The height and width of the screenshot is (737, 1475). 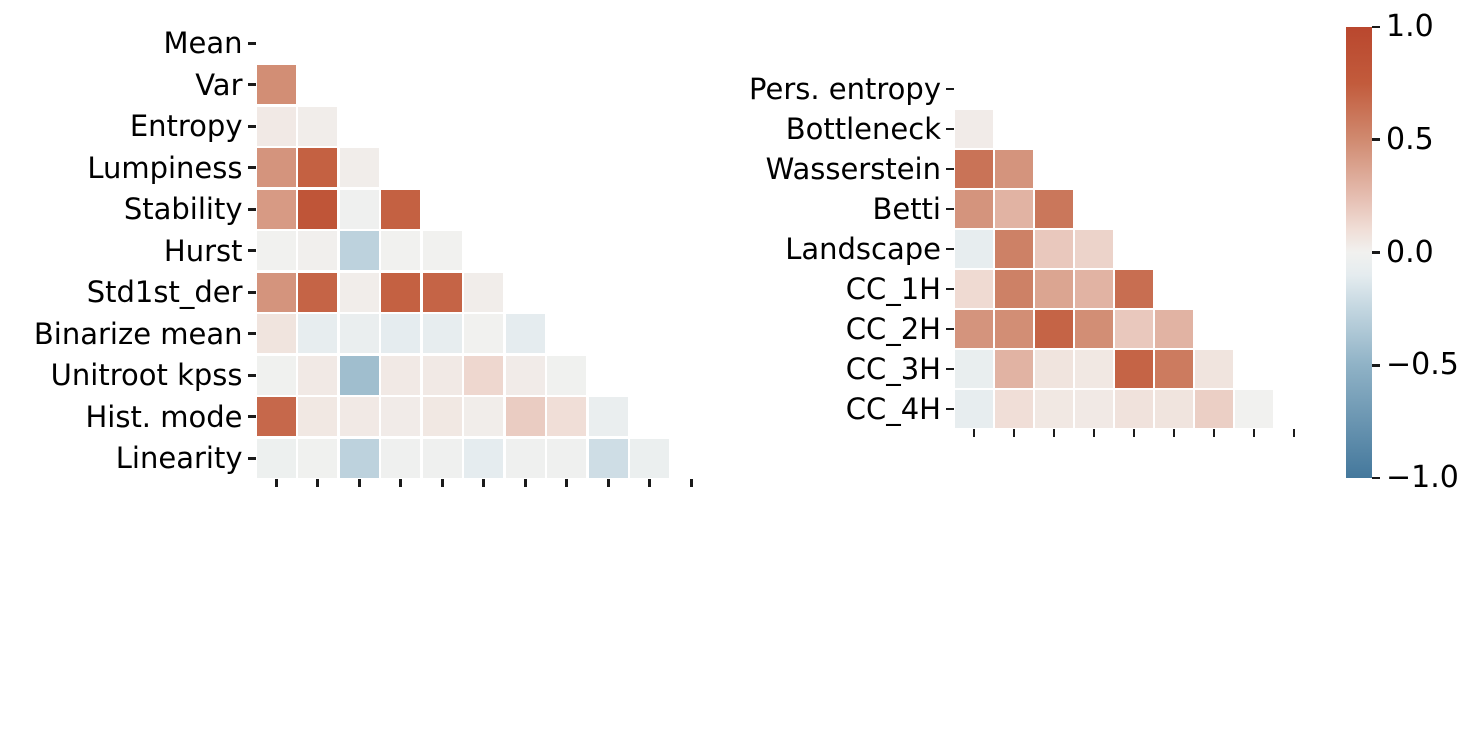 What do you see at coordinates (164, 292) in the screenshot?
I see `y-axis-label: Std1st_der` at bounding box center [164, 292].